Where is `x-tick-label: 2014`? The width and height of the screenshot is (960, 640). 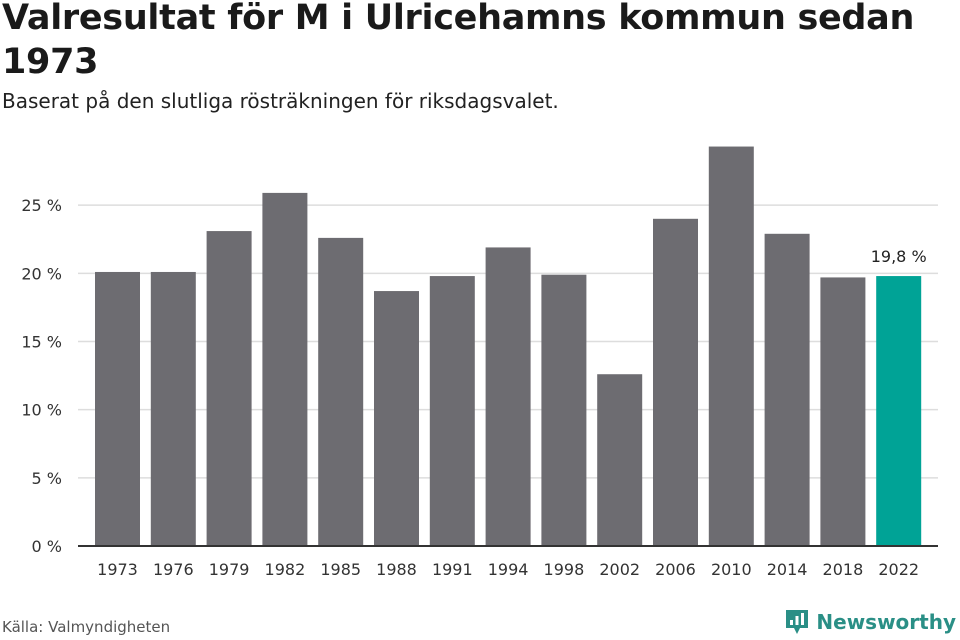 x-tick-label: 2014 is located at coordinates (787, 569).